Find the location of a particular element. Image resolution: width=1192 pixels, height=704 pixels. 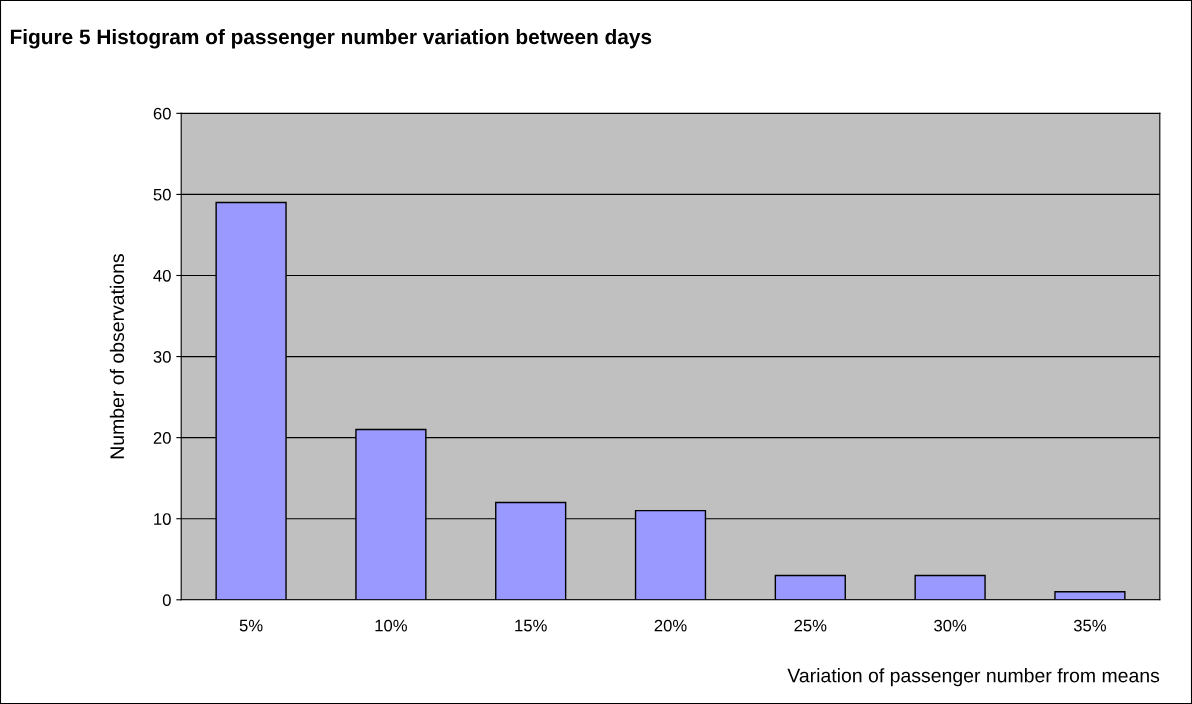

y-tick-label: 10 is located at coordinates (162, 519).